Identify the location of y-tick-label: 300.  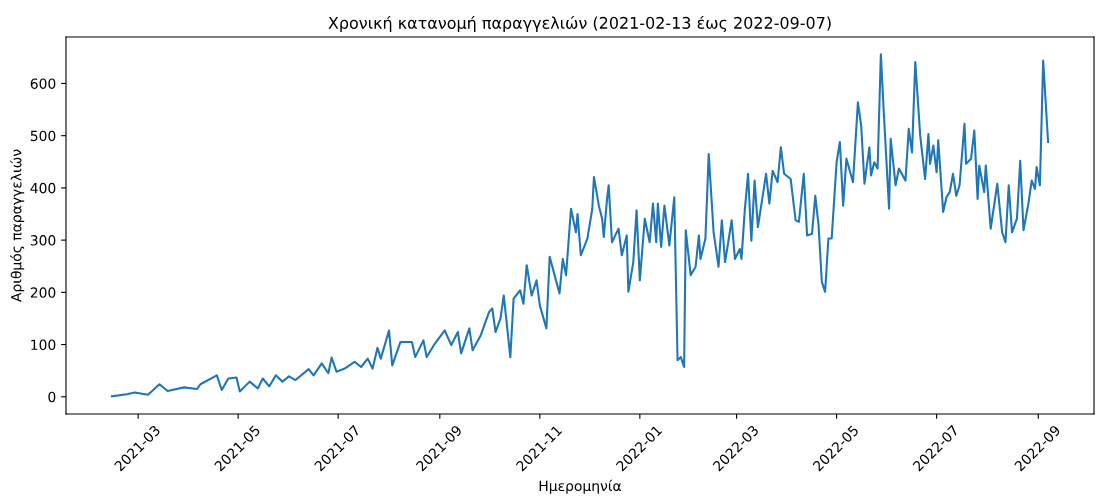
(43, 240).